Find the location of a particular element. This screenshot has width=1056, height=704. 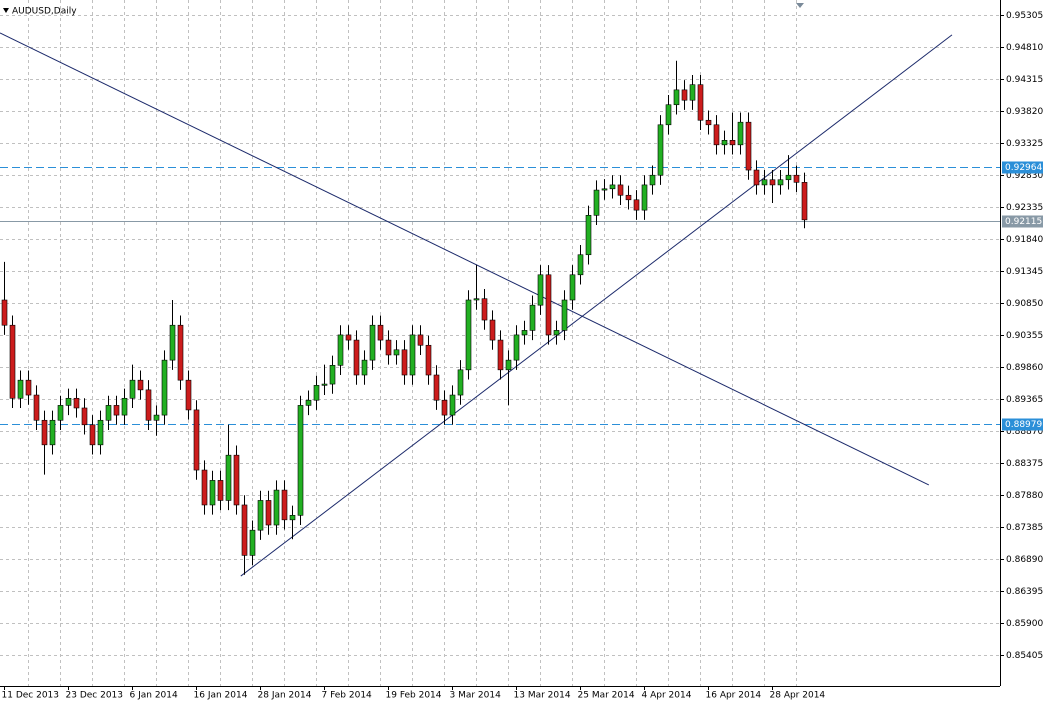

y-tick-label: 0.91840 is located at coordinates (1024, 240).